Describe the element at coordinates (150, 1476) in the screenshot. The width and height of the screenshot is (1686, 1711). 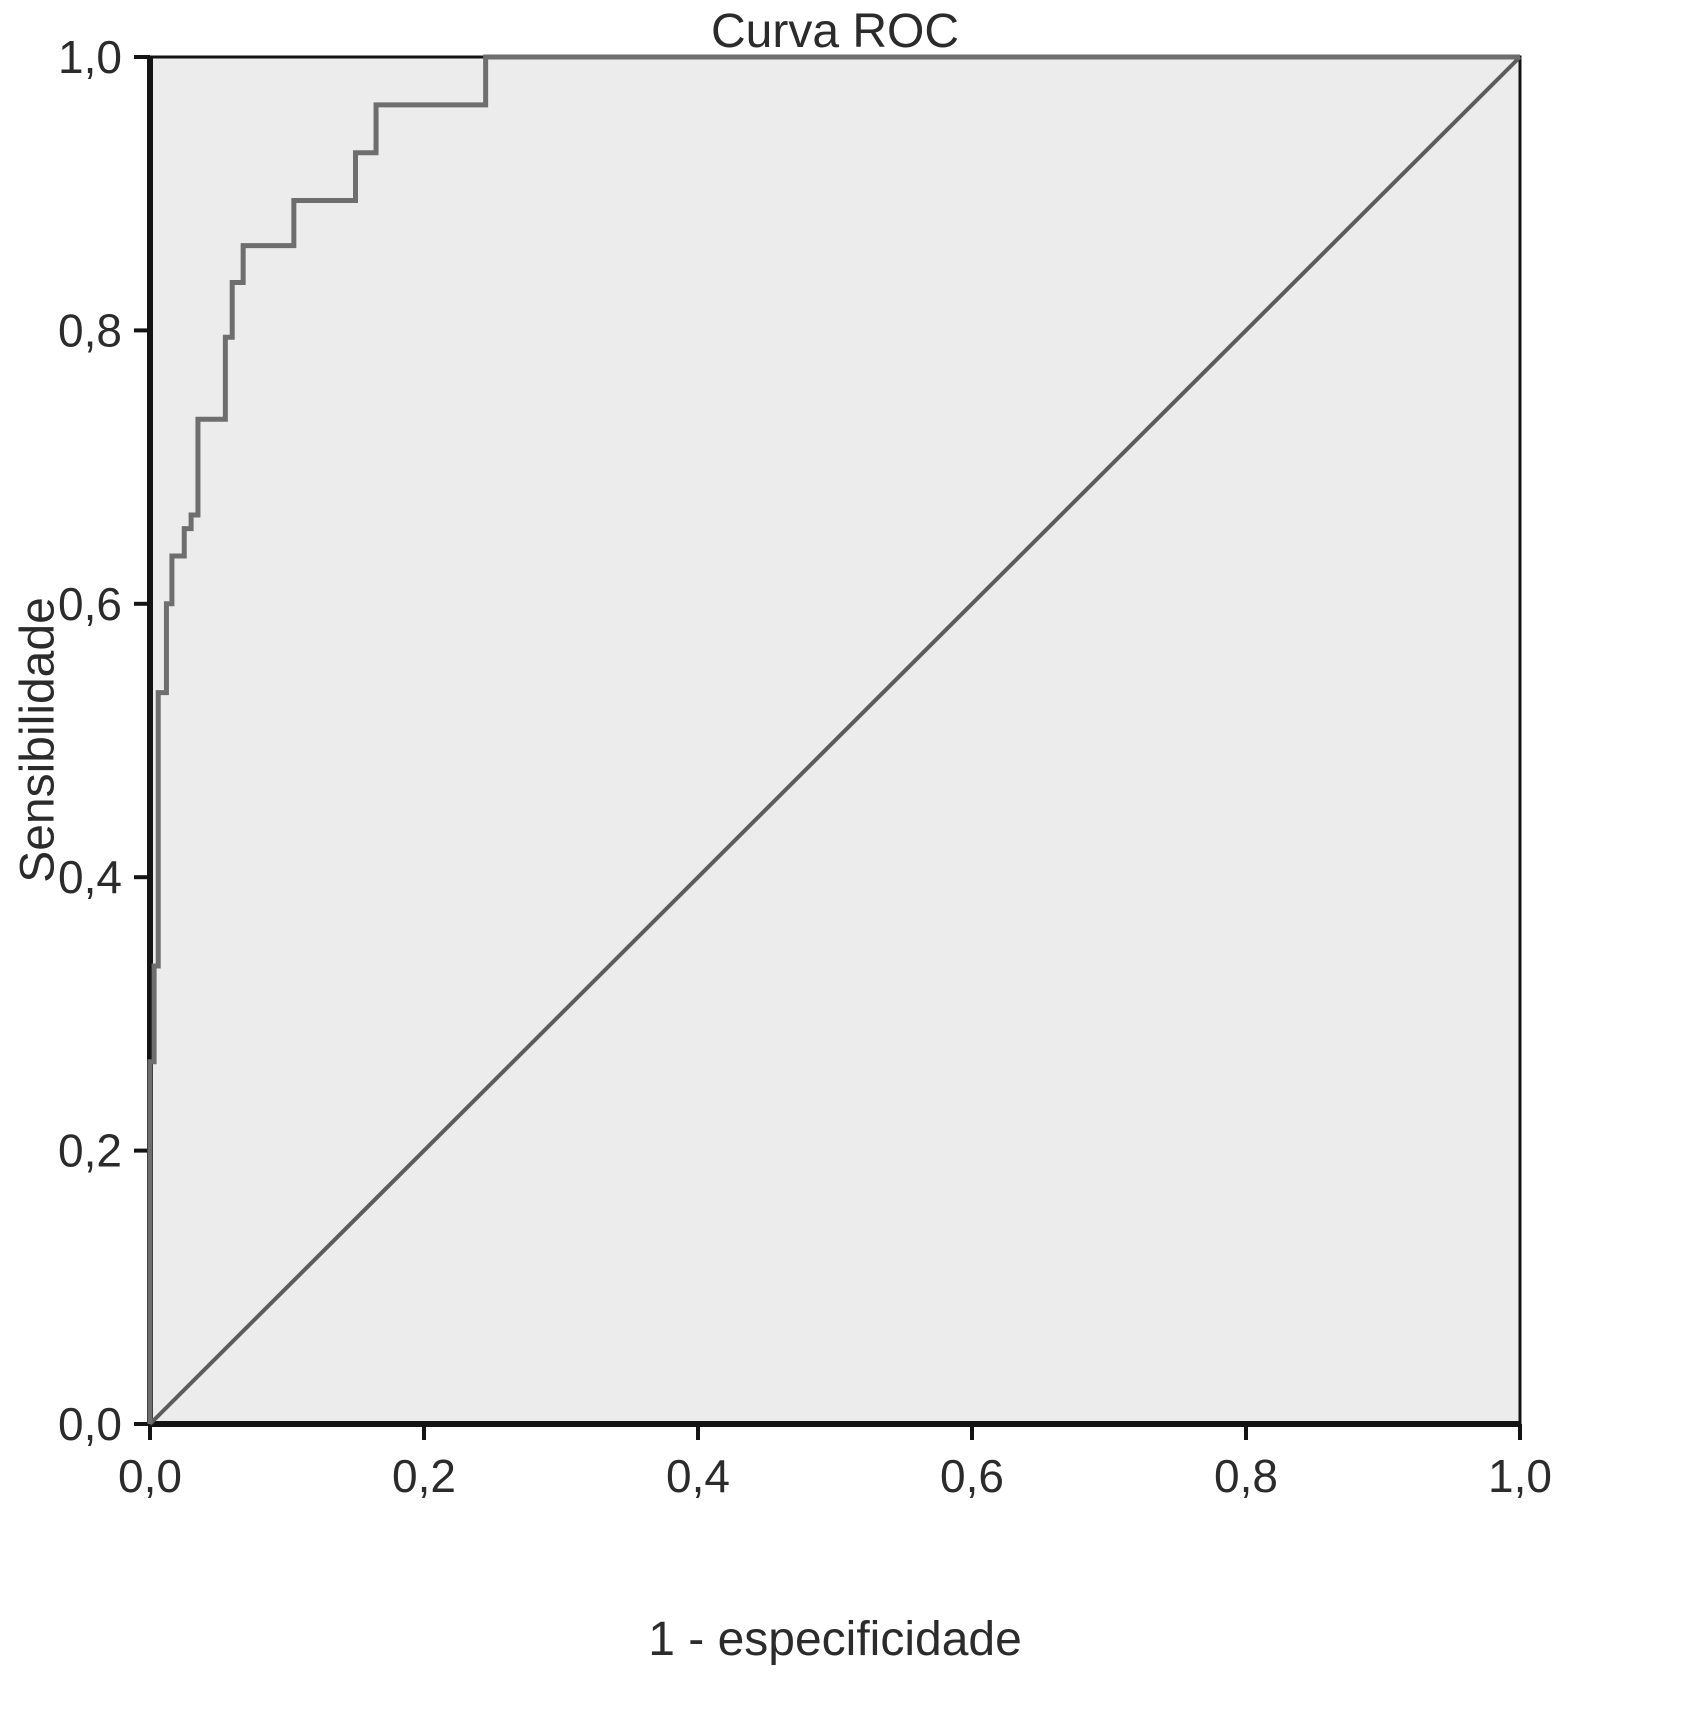
I see `x-tick-label: 0,0` at that location.